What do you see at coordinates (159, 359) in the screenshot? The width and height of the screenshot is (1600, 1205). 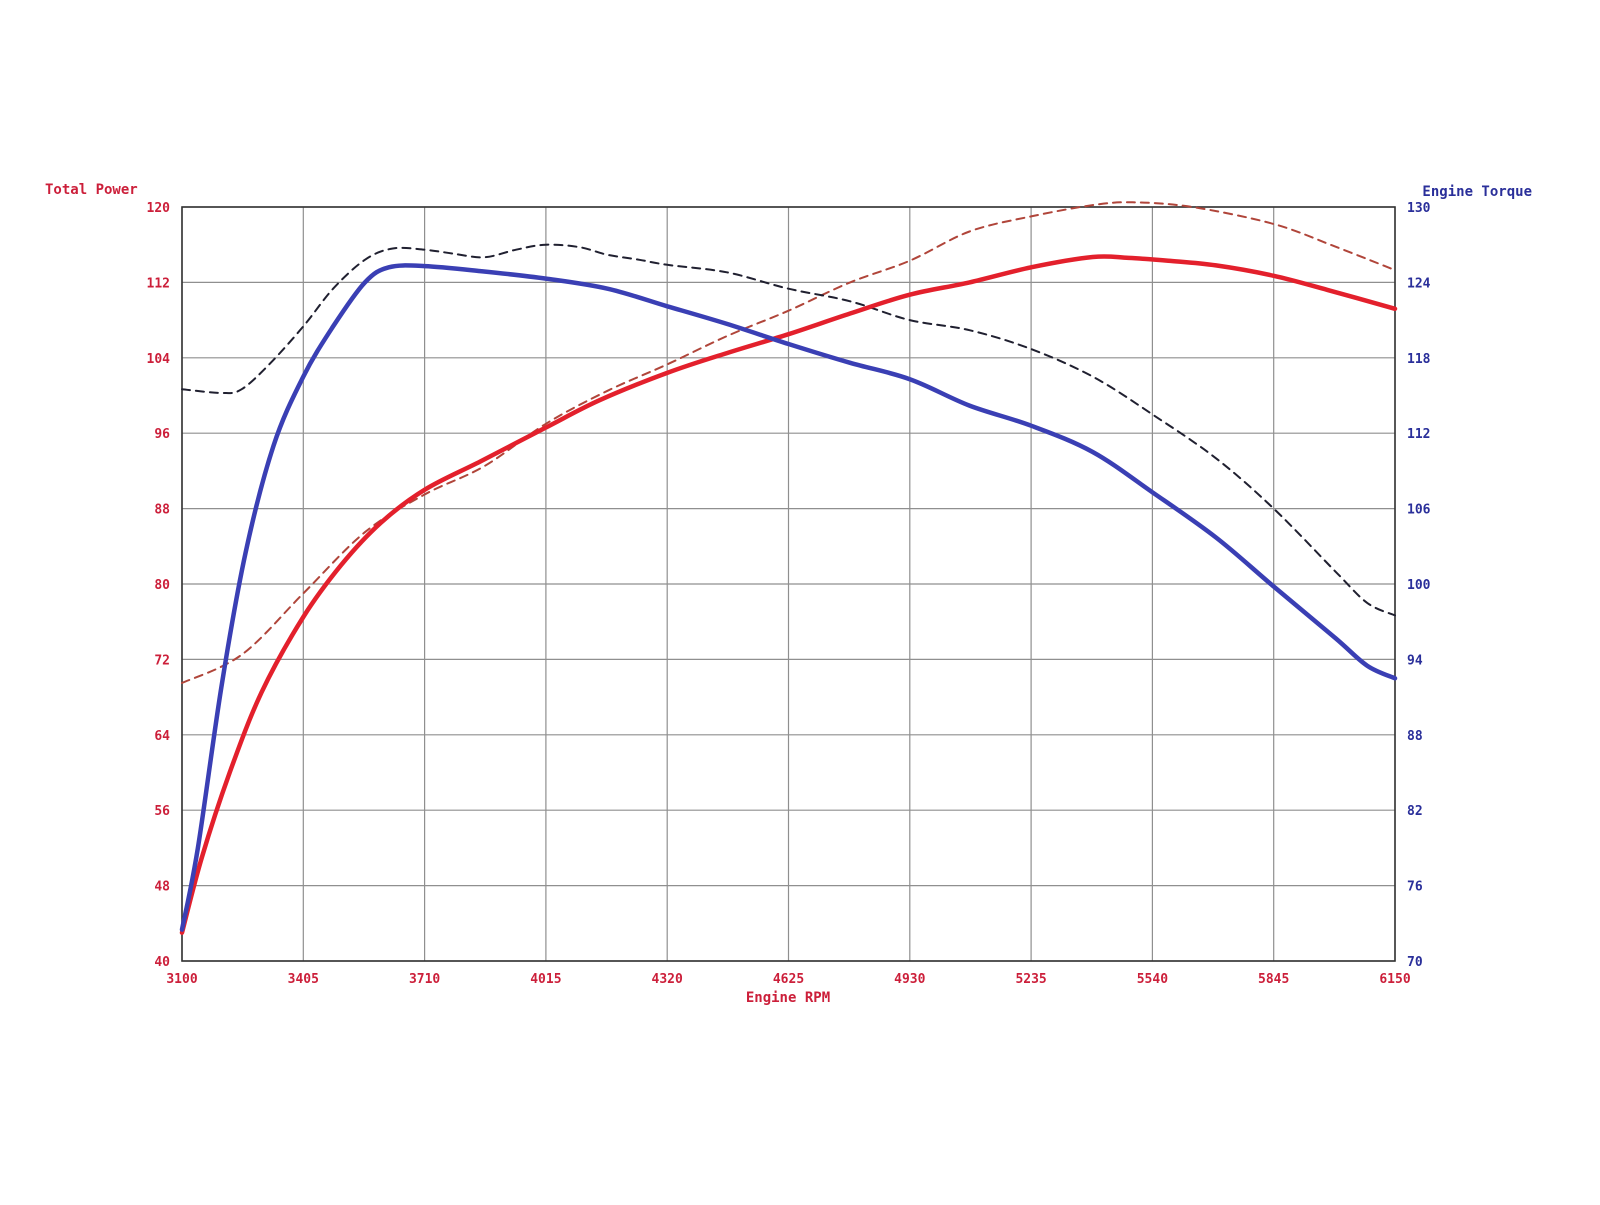 I see `left-tick-label: 104` at bounding box center [159, 359].